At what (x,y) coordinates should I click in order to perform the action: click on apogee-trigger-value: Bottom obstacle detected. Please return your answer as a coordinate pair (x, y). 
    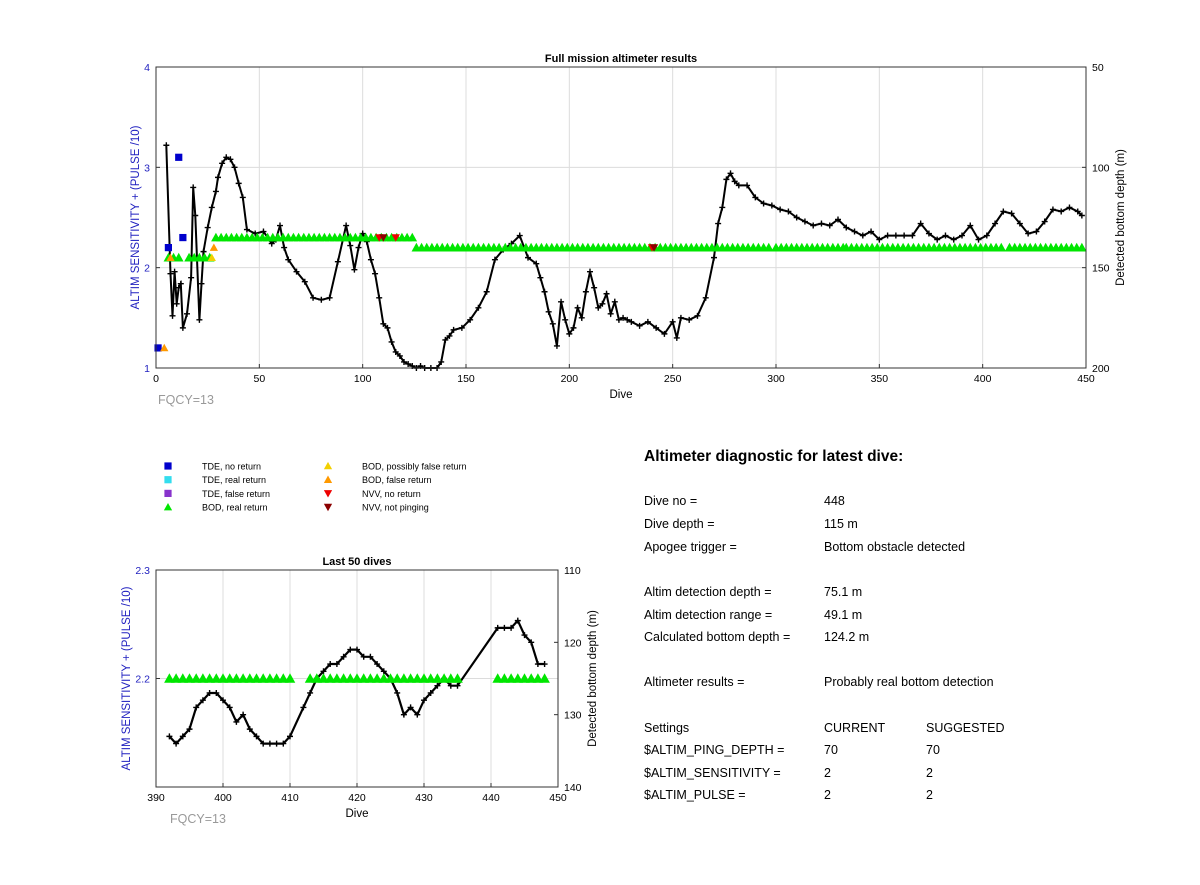
    Looking at the image, I should click on (895, 547).